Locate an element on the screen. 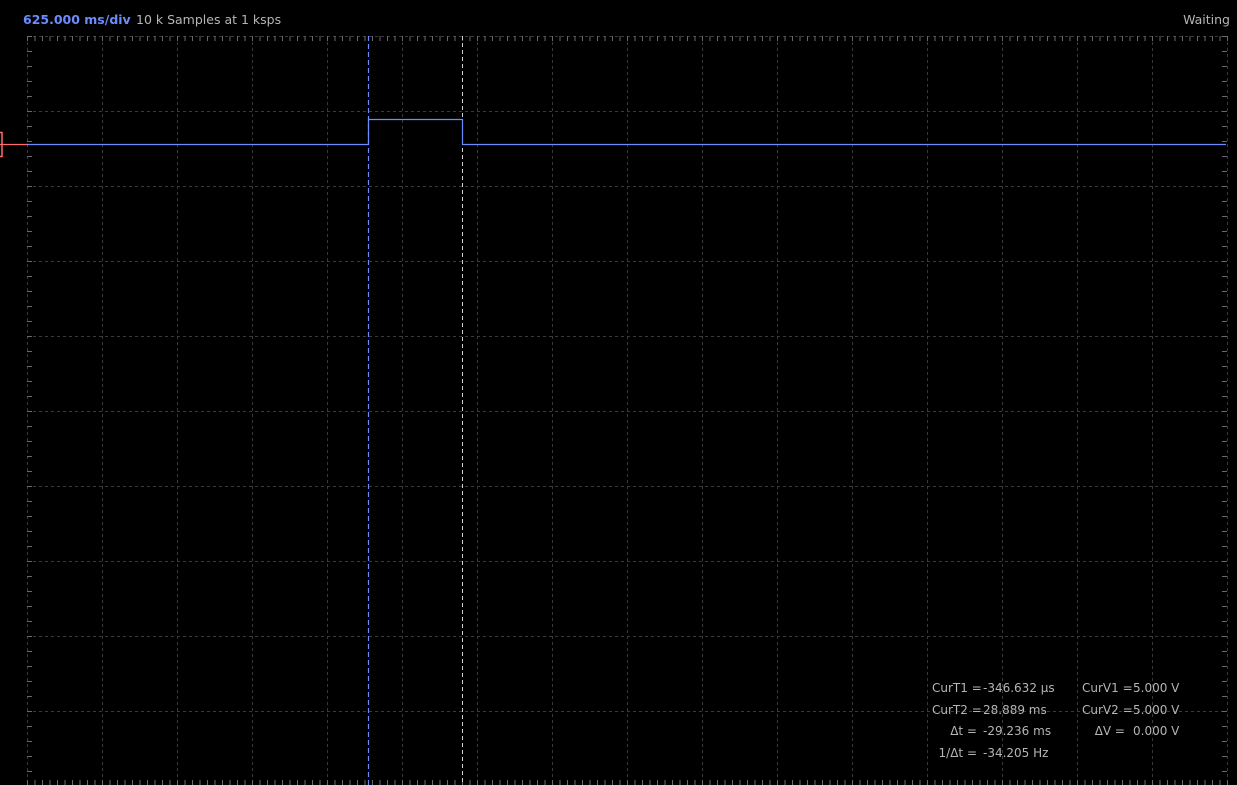 The height and width of the screenshot is (785, 1237). channel-1-trace is located at coordinates (626, 132).